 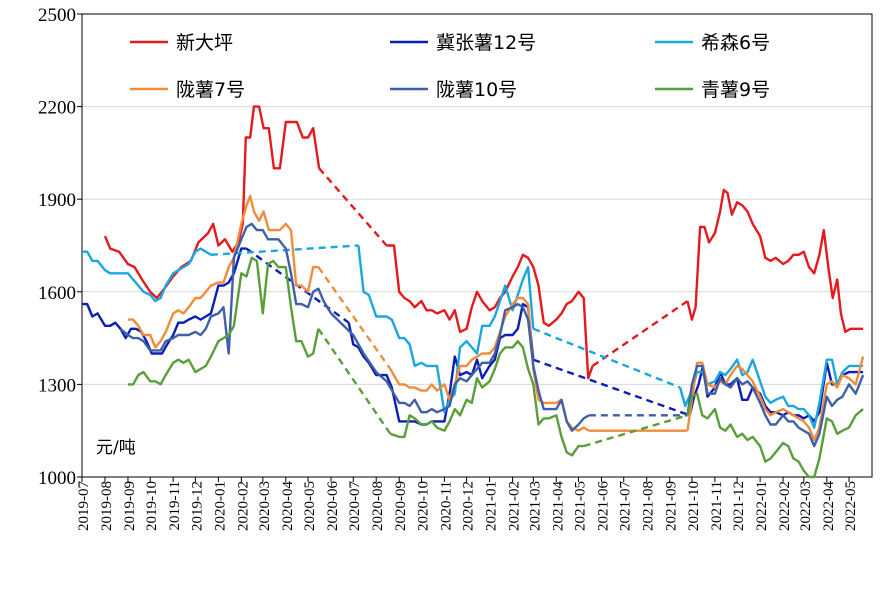 What do you see at coordinates (694, 506) in the screenshot?
I see `x-tick-label: 2021-10` at bounding box center [694, 506].